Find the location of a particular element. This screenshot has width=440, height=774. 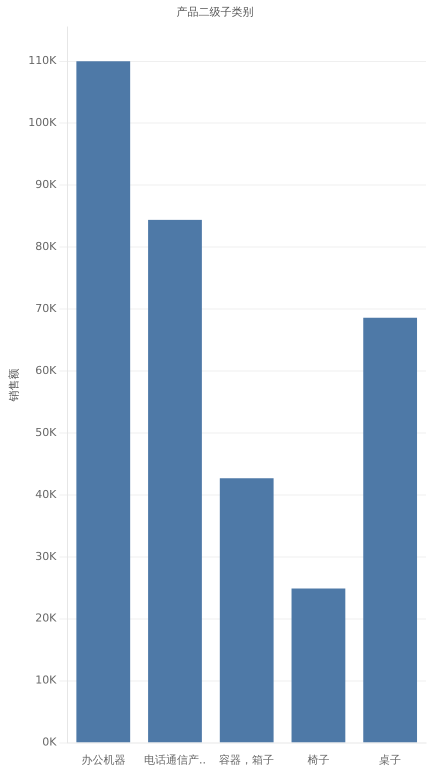

x-tick-label: 容器，箱子 is located at coordinates (246, 759).